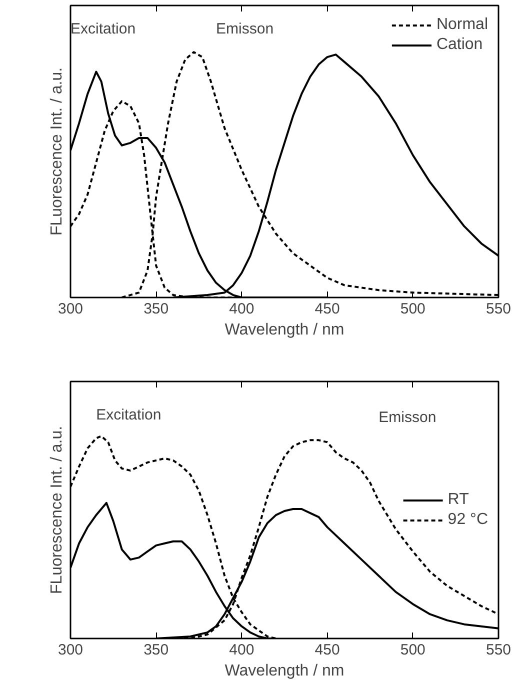 Image resolution: width=518 pixels, height=682 pixels. Describe the element at coordinates (459, 45) in the screenshot. I see `legend-label: Cation` at that location.